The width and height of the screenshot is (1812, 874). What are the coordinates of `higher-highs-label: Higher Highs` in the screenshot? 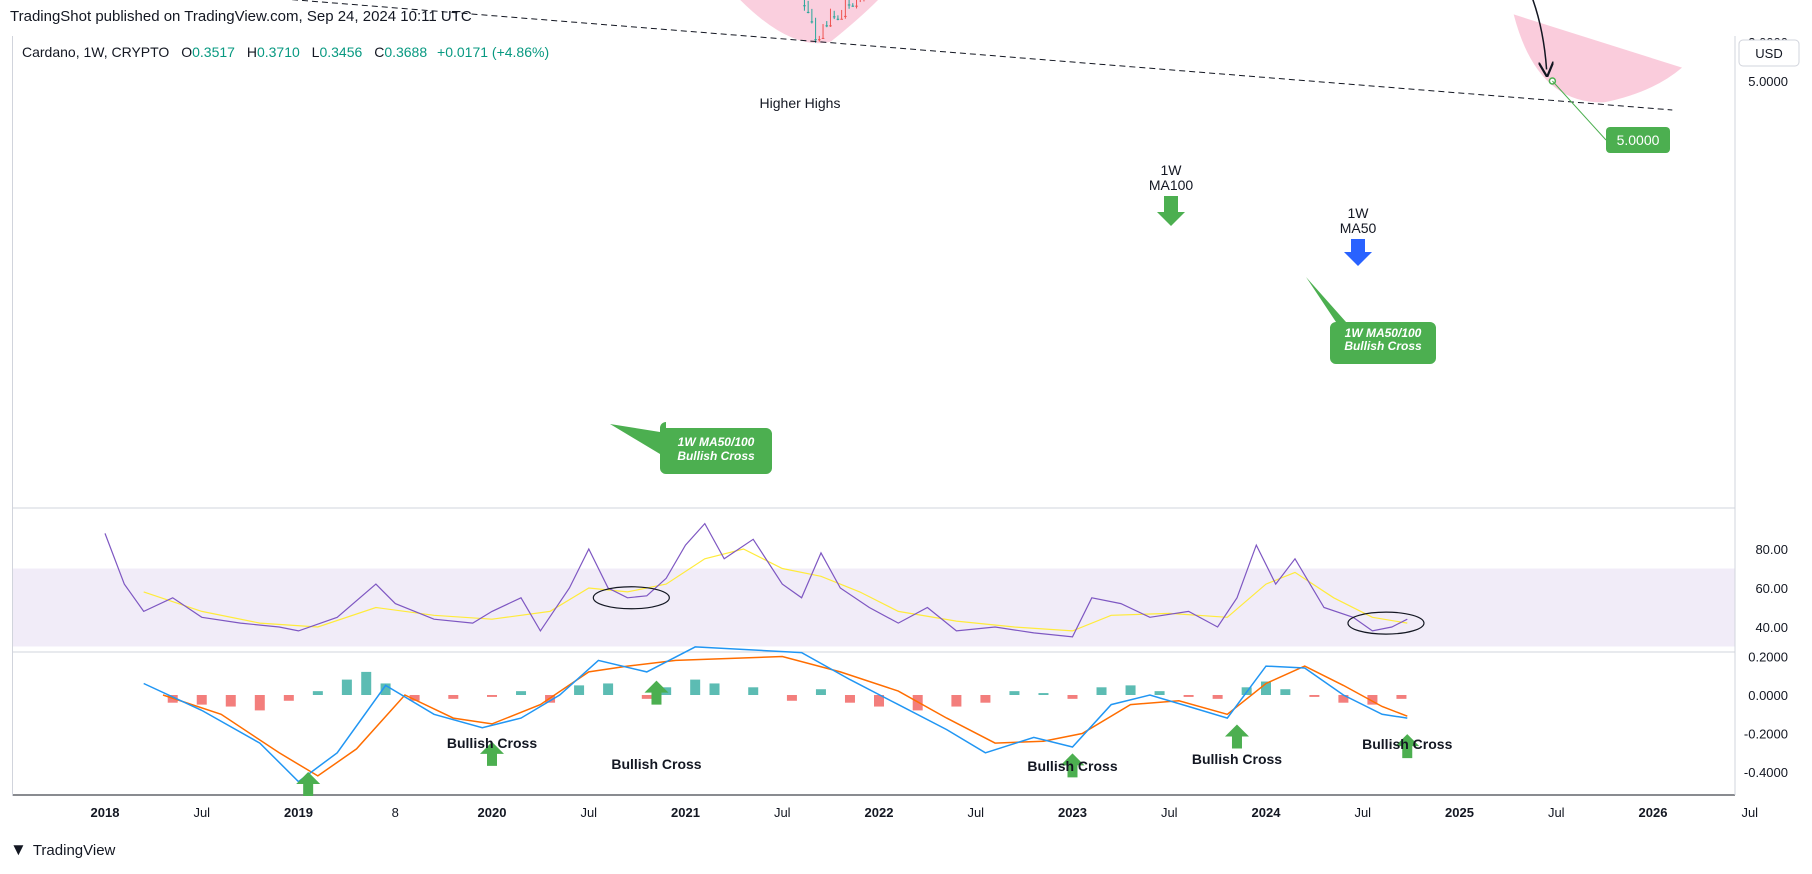 It's located at (800, 103).